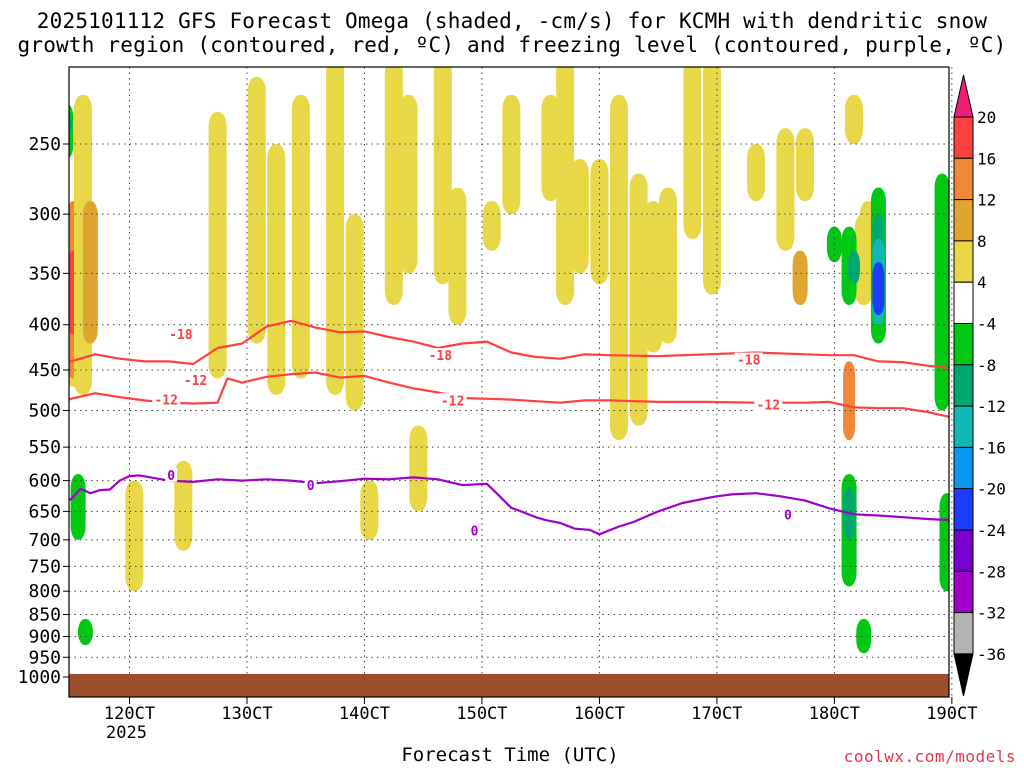  What do you see at coordinates (986, 365) in the screenshot?
I see `colorbar-level-label: -8` at bounding box center [986, 365].